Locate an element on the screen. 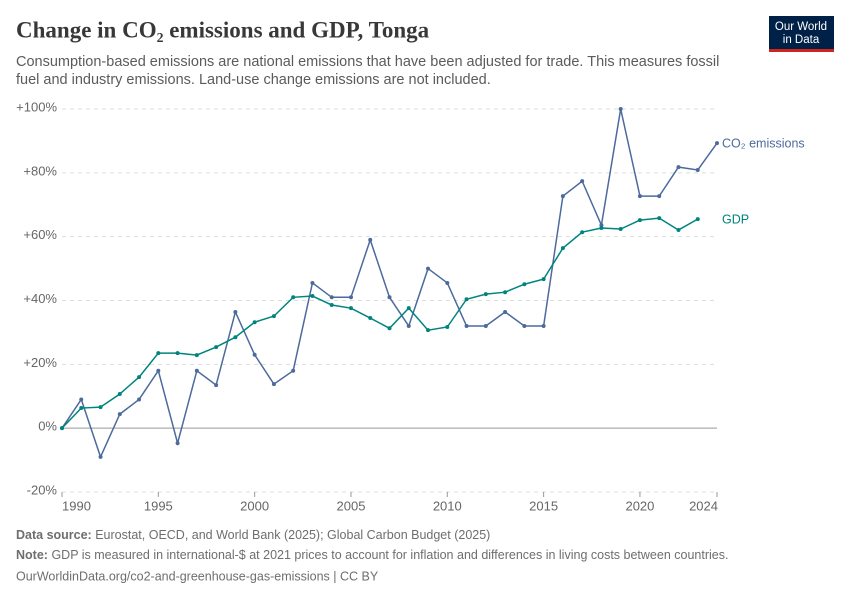 The image size is (850, 600). logo: Our World in Data is located at coordinates (801, 34).